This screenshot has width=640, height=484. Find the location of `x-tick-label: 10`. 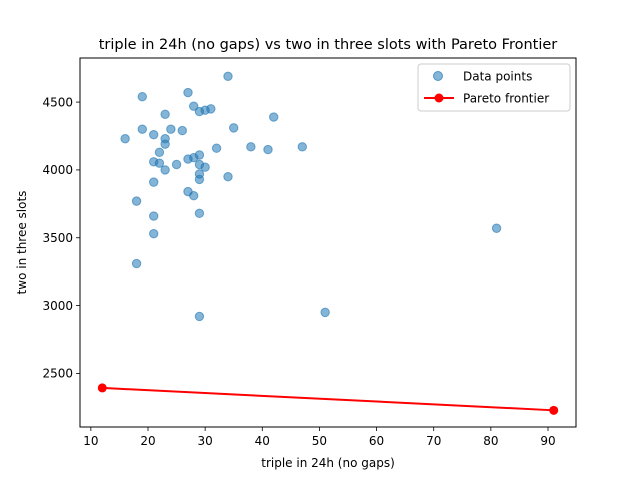

x-tick-label: 10 is located at coordinates (90, 441).